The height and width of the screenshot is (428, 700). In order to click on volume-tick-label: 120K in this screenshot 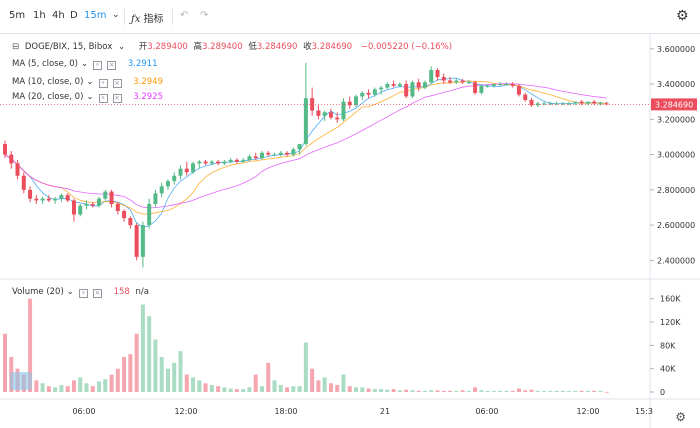, I will do `click(670, 322)`.